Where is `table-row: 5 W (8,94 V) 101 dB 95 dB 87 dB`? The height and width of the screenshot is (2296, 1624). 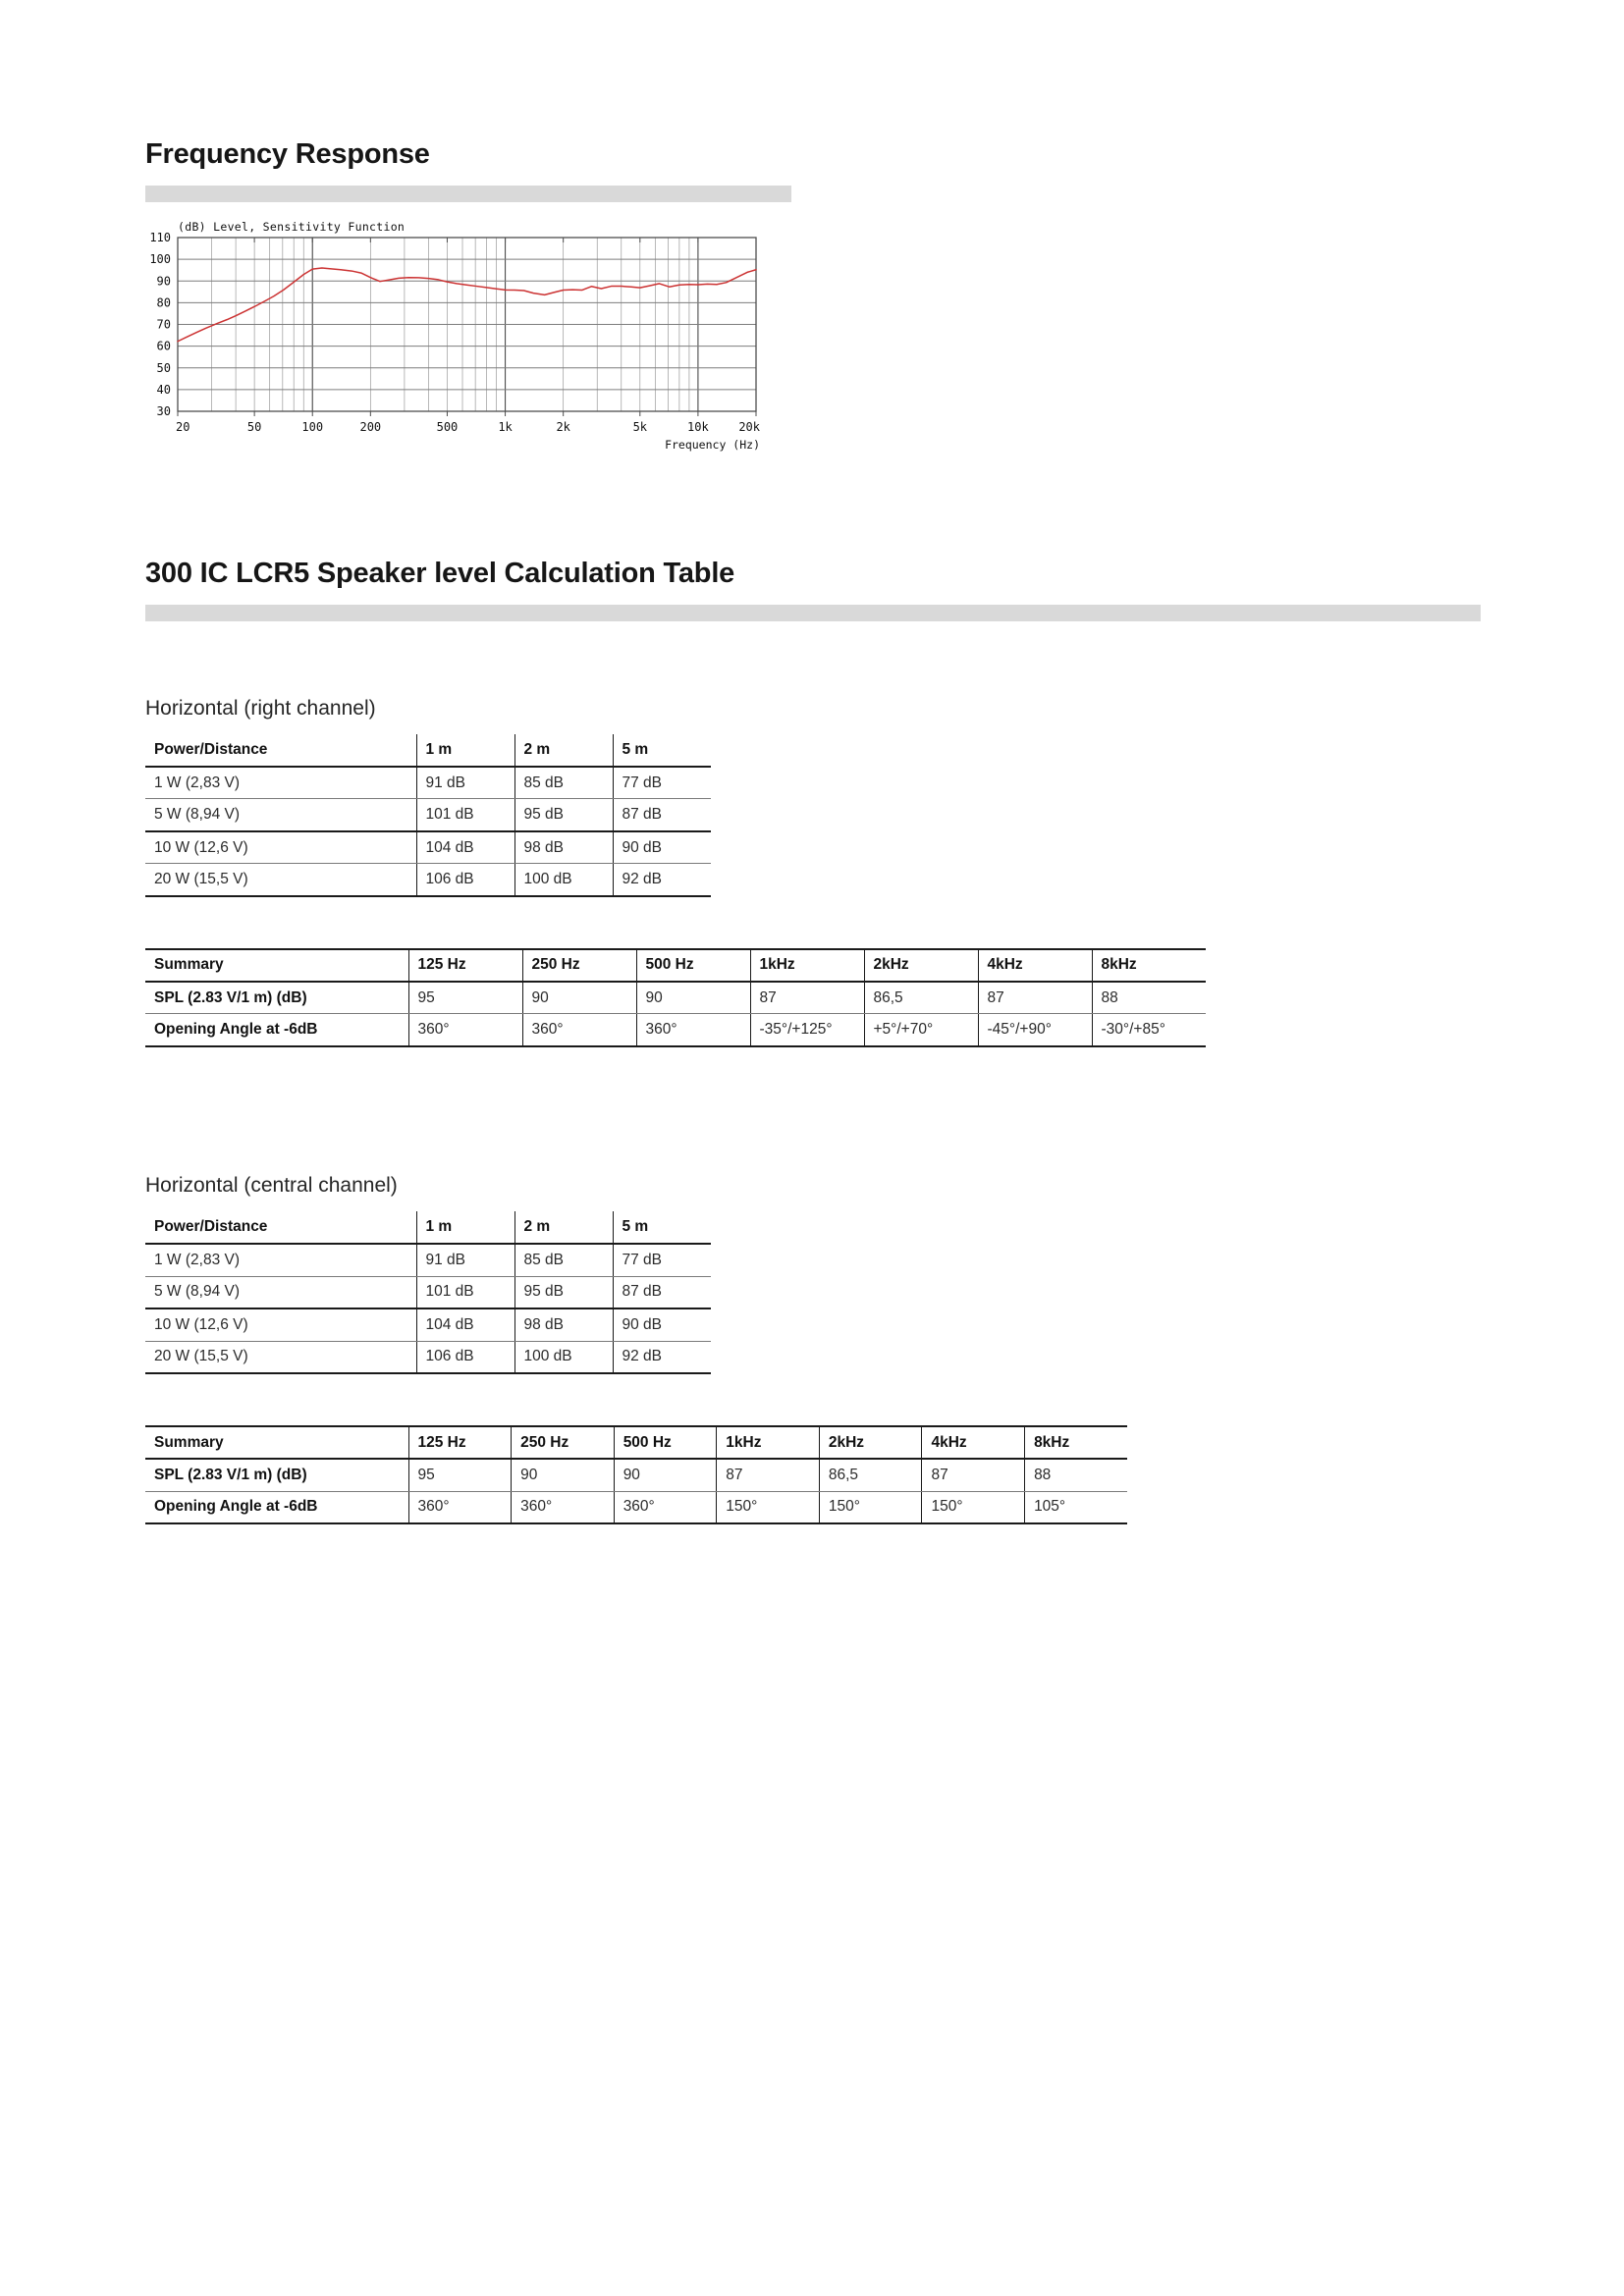 table-row: 5 W (8,94 V) 101 dB 95 dB 87 dB is located at coordinates (428, 1293).